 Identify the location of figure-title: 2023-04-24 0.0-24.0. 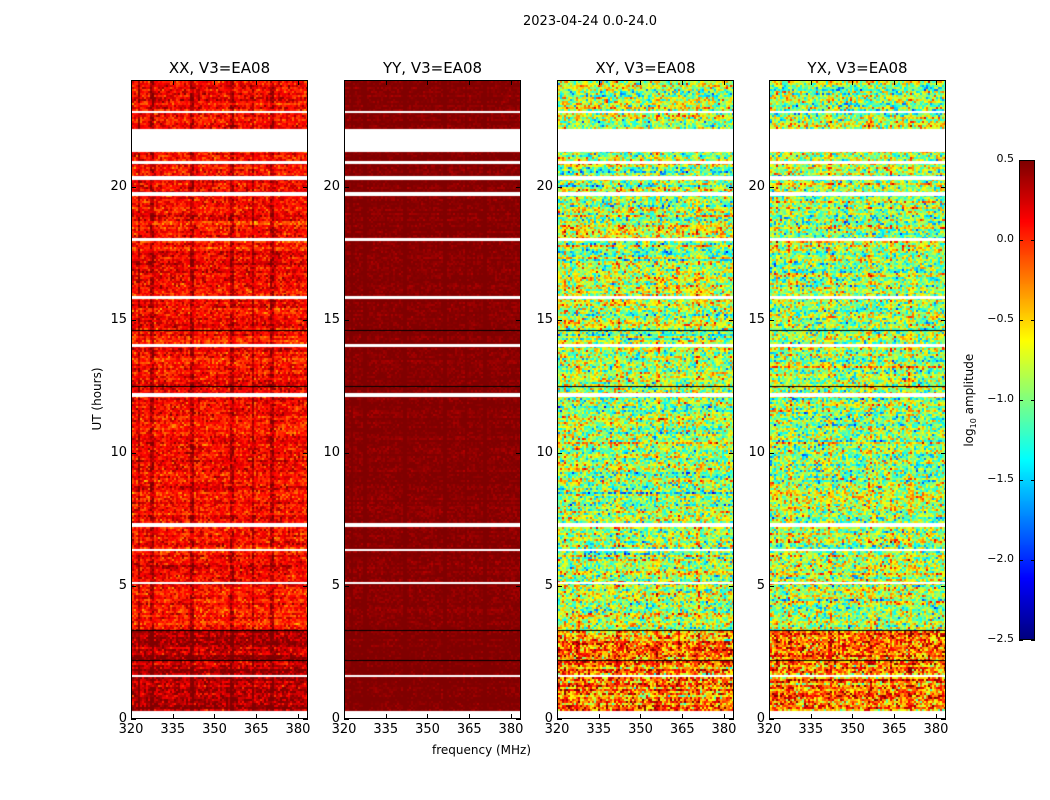
(590, 21).